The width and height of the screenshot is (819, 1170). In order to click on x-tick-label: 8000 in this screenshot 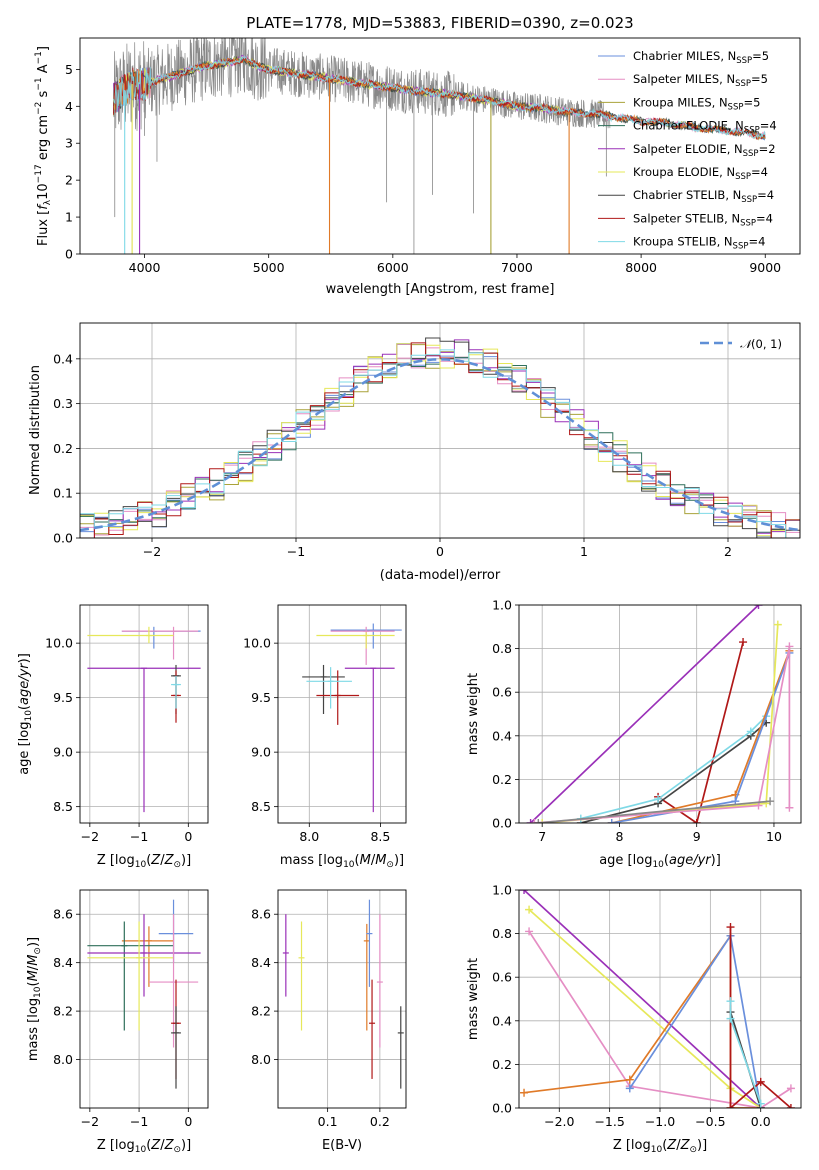, I will do `click(641, 267)`.